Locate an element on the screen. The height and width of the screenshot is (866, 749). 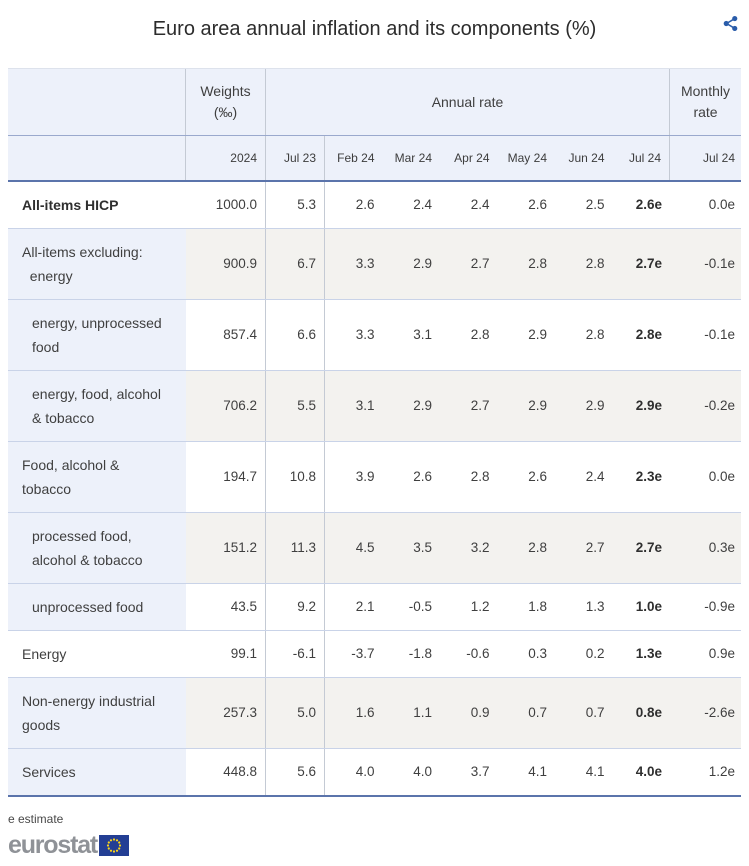
annual-rate-cell: -6.1 is located at coordinates (295, 654).